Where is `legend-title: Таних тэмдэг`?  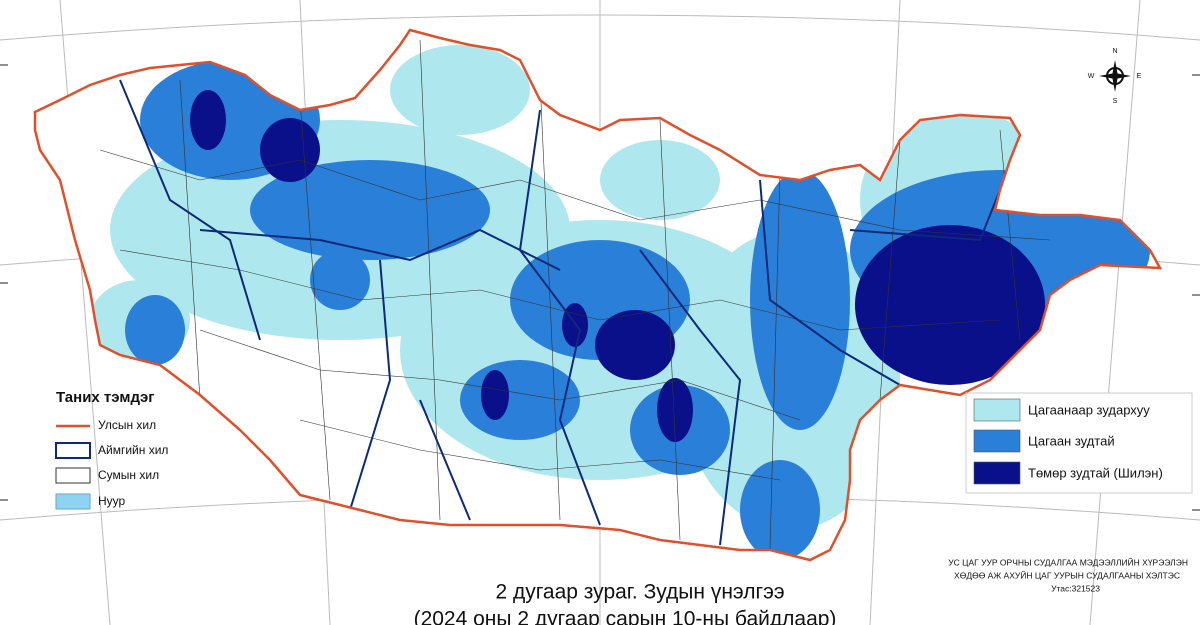
legend-title: Таних тэмдэг is located at coordinates (105, 397).